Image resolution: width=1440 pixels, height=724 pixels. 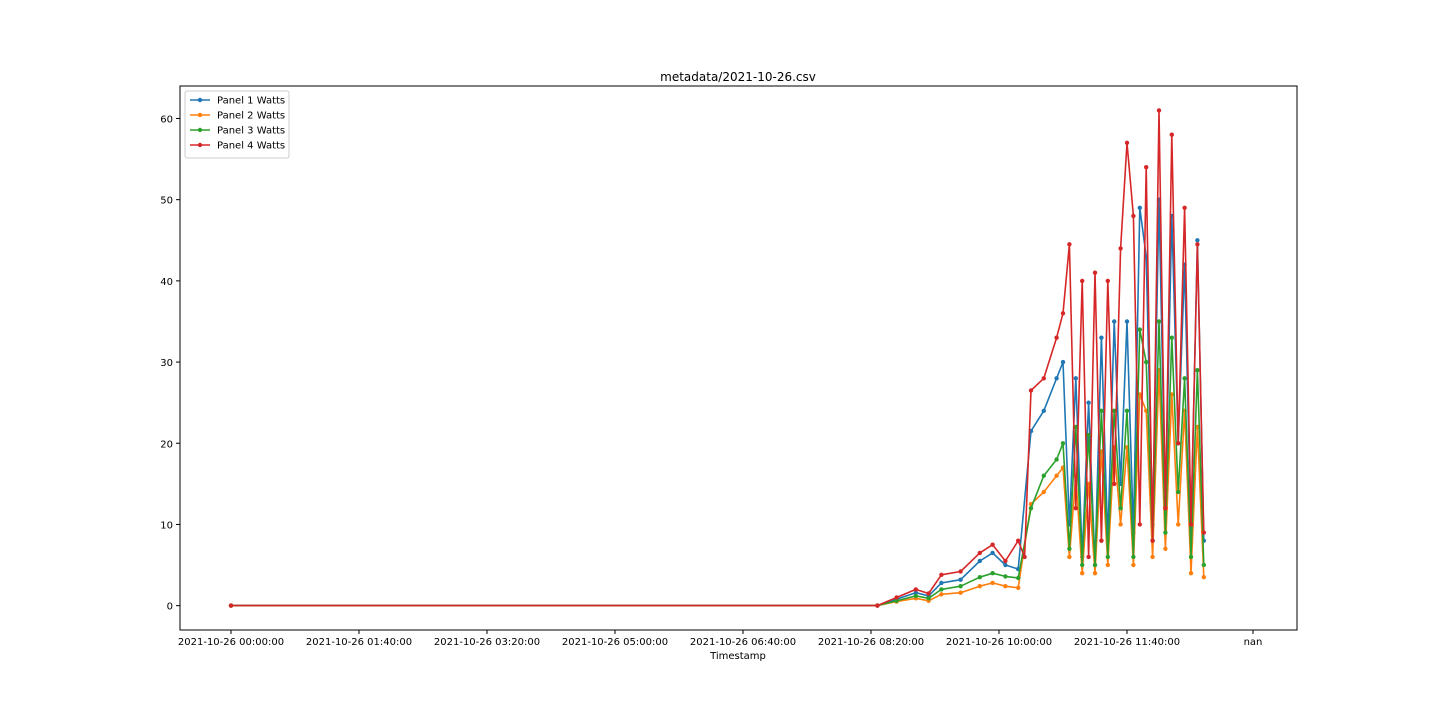 I want to click on legend-item: Panel 4 Watts, so click(x=237, y=146).